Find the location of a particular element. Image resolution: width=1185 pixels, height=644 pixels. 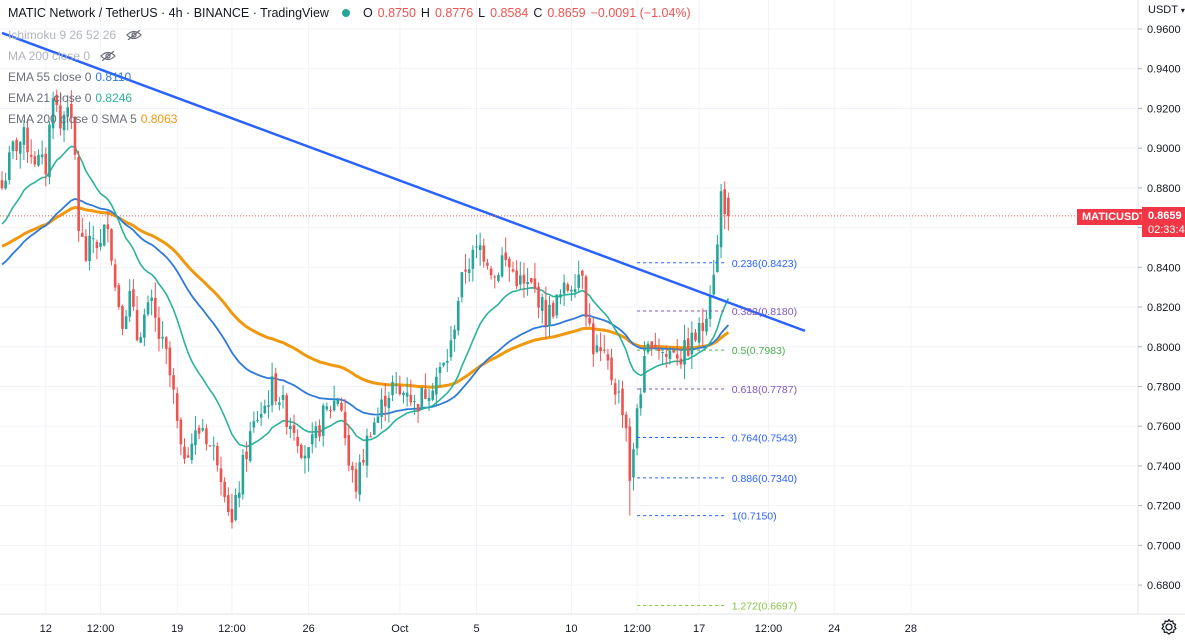

bar-countdown: 02:33:4 is located at coordinates (1166, 230).